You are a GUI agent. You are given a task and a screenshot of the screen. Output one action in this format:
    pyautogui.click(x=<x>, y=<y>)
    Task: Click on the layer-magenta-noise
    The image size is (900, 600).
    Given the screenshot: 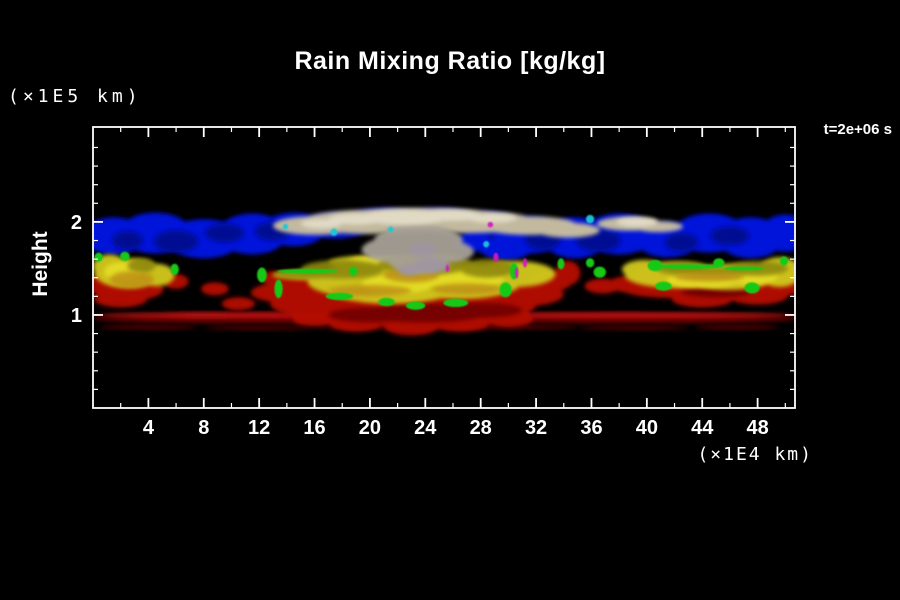 What is the action you would take?
    pyautogui.click(x=486, y=250)
    